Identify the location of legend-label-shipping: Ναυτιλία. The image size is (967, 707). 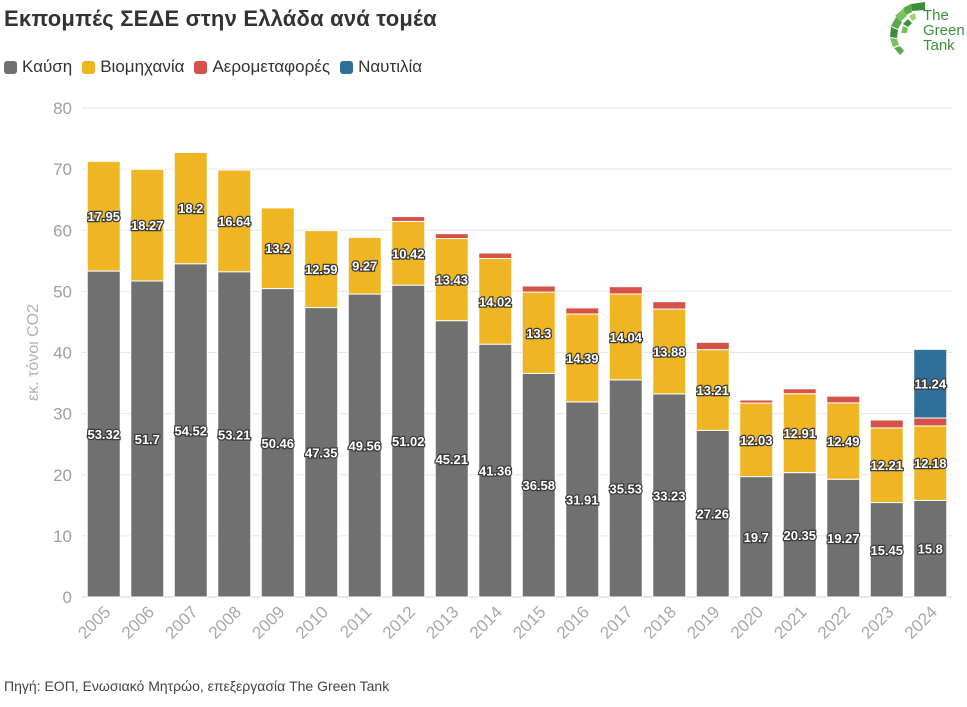
(390, 66).